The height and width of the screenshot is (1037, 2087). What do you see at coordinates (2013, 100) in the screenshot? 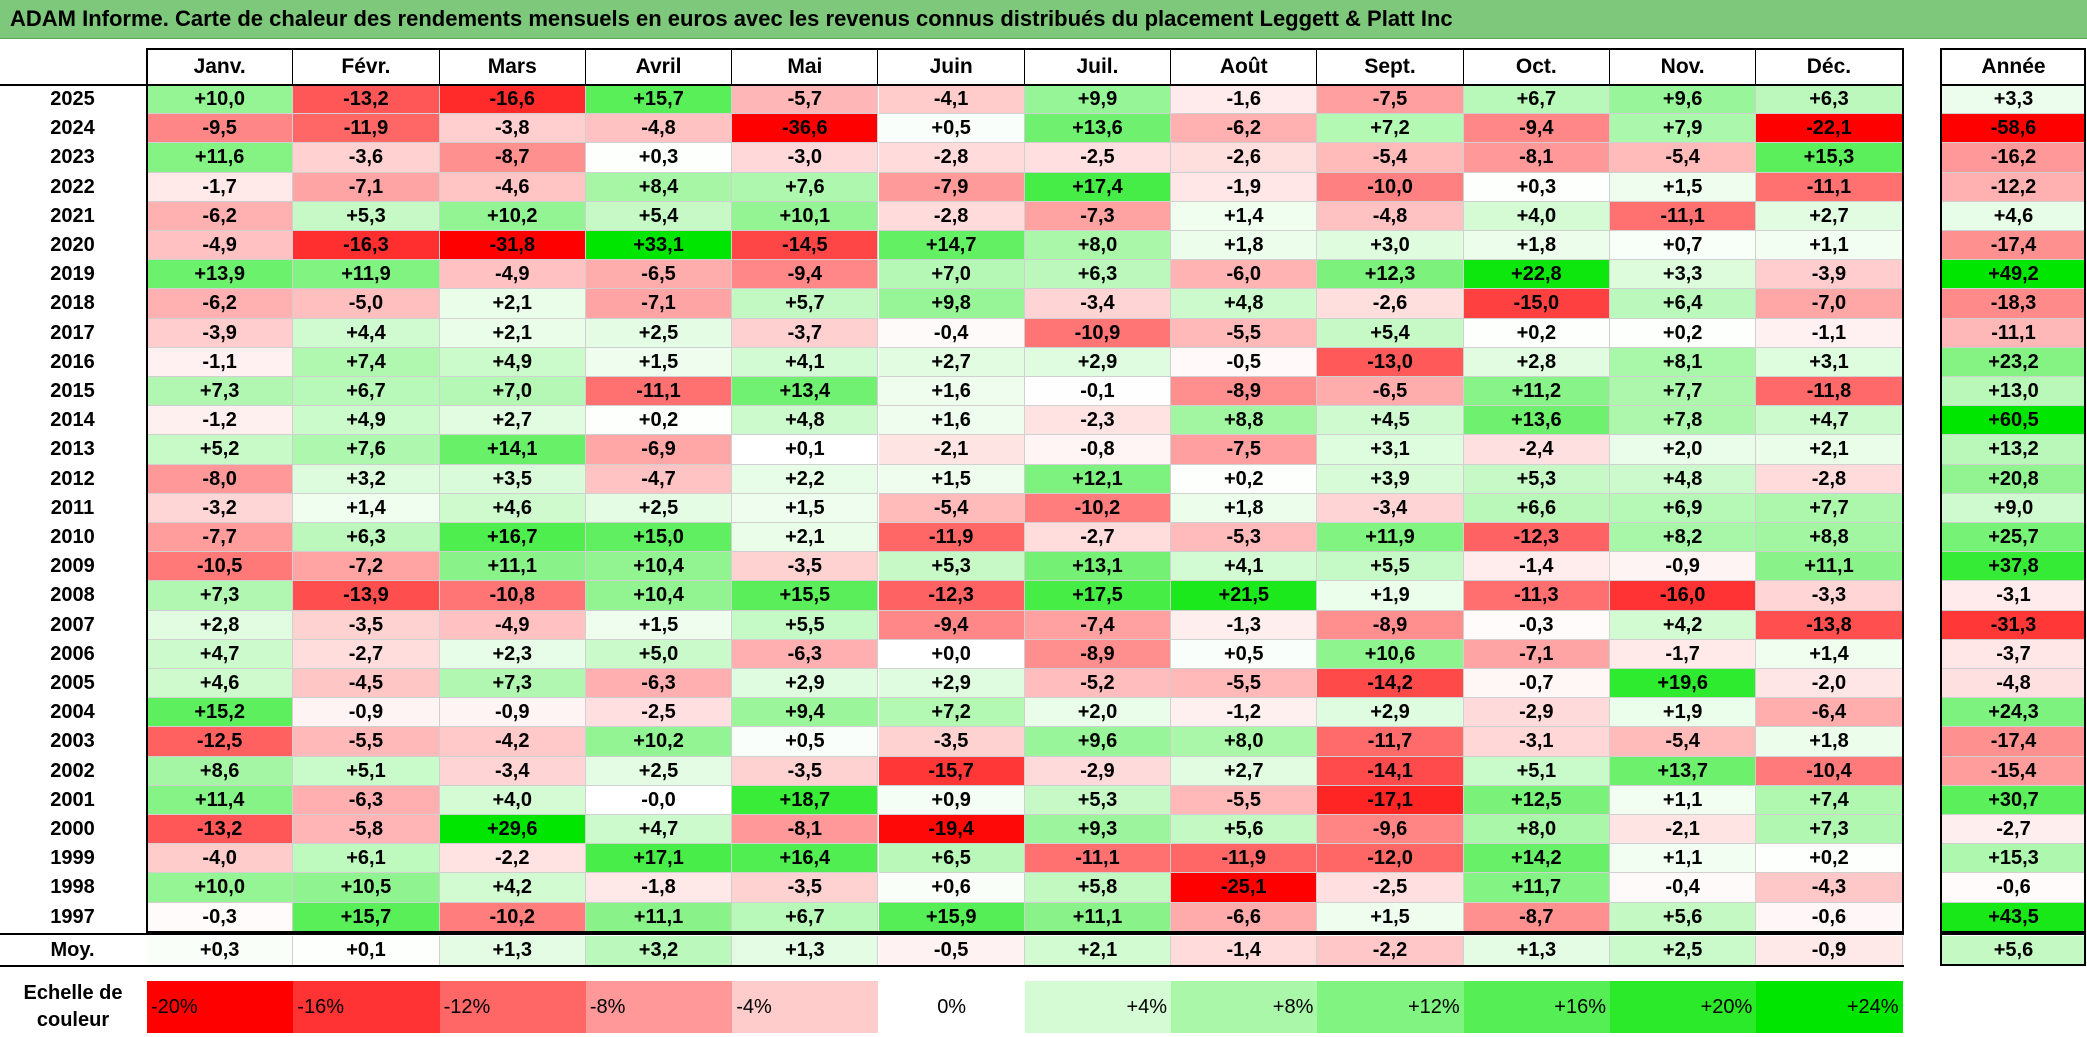
I see `annual-cell: +3,3` at bounding box center [2013, 100].